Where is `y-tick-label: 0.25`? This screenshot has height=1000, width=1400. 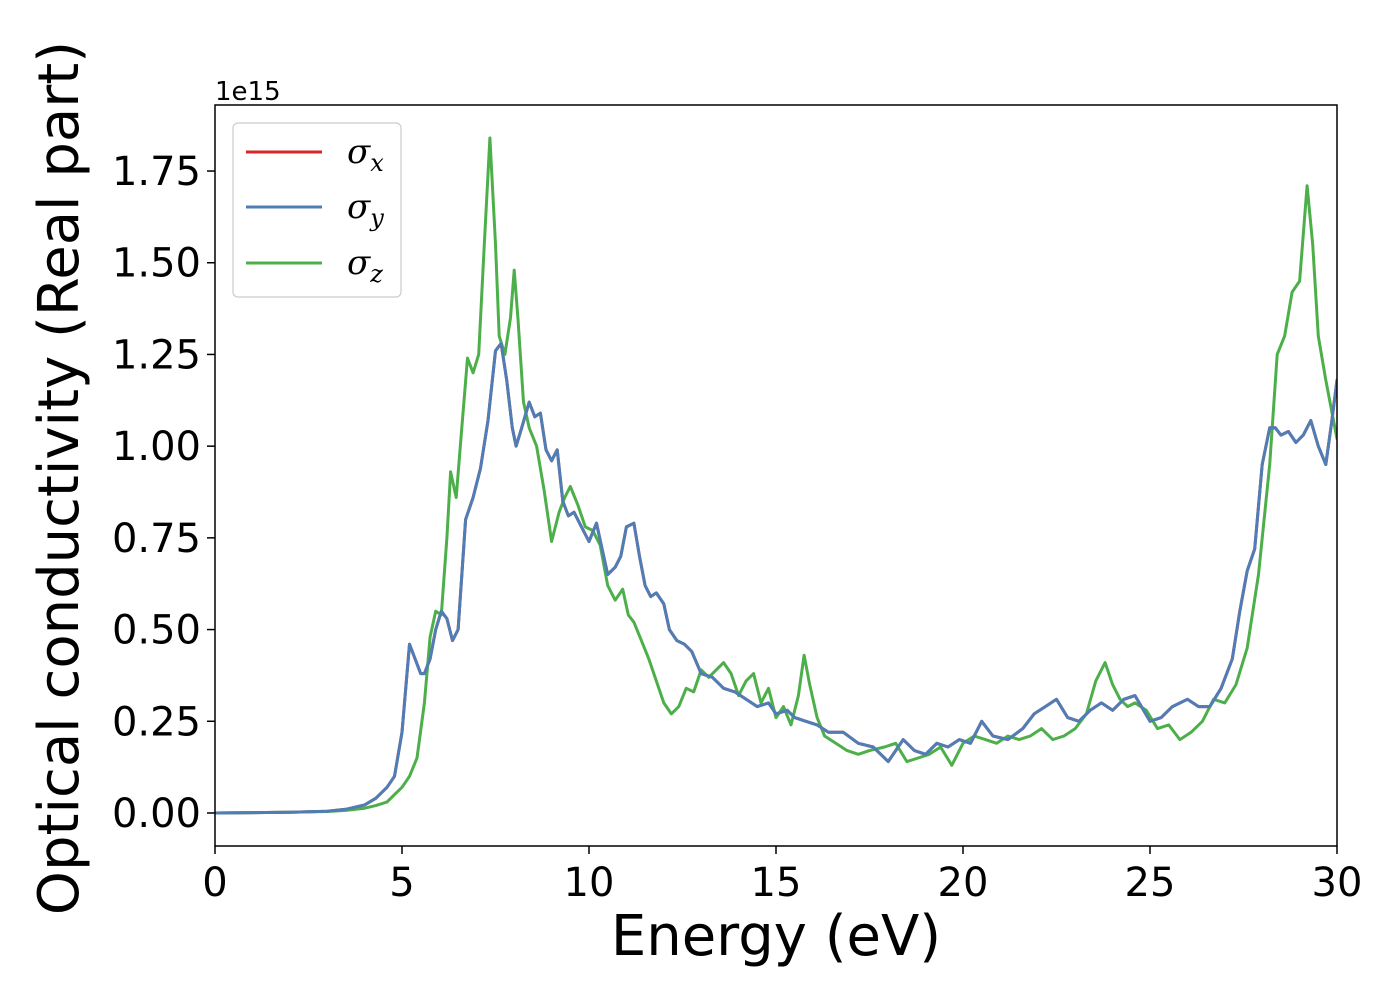
y-tick-label: 0.25 is located at coordinates (156, 722).